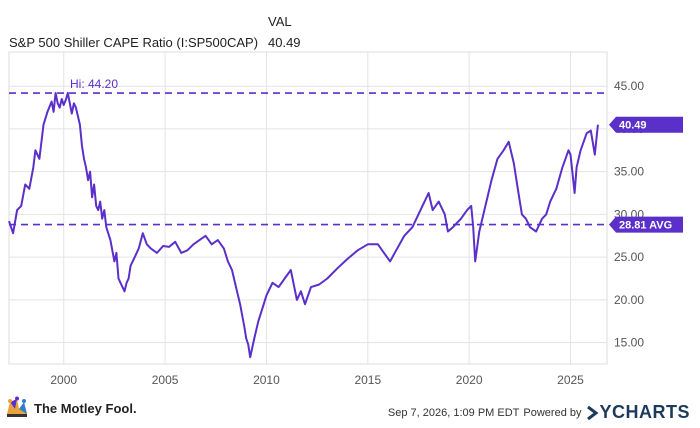 The width and height of the screenshot is (700, 428). I want to click on value-flags: 40.49 28.81 AVG, so click(646, 174).